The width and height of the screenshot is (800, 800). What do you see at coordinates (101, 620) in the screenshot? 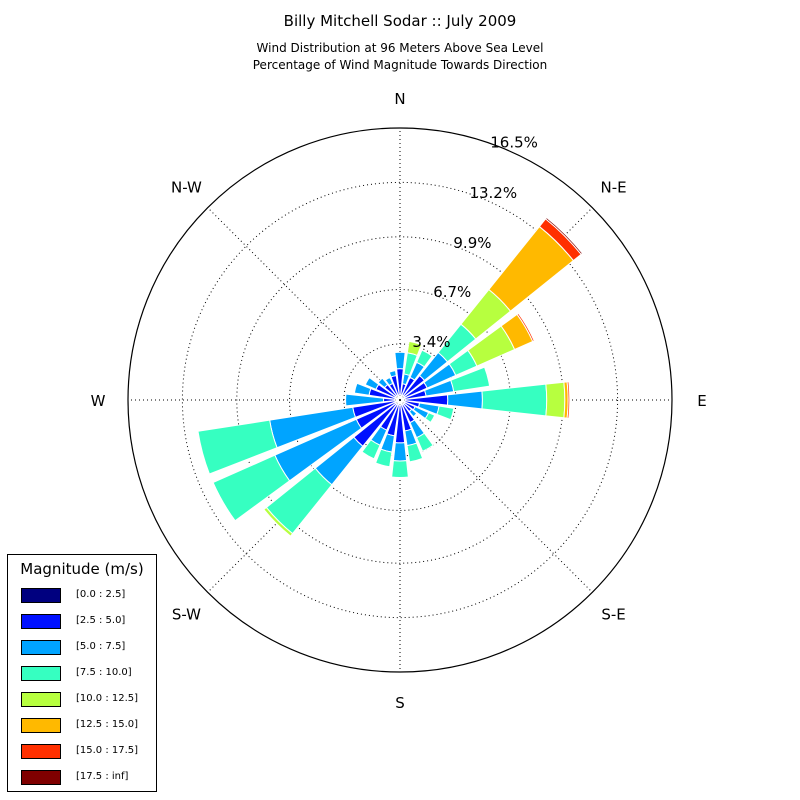
I see `legend-label: [2.5 : 5.0]` at bounding box center [101, 620].